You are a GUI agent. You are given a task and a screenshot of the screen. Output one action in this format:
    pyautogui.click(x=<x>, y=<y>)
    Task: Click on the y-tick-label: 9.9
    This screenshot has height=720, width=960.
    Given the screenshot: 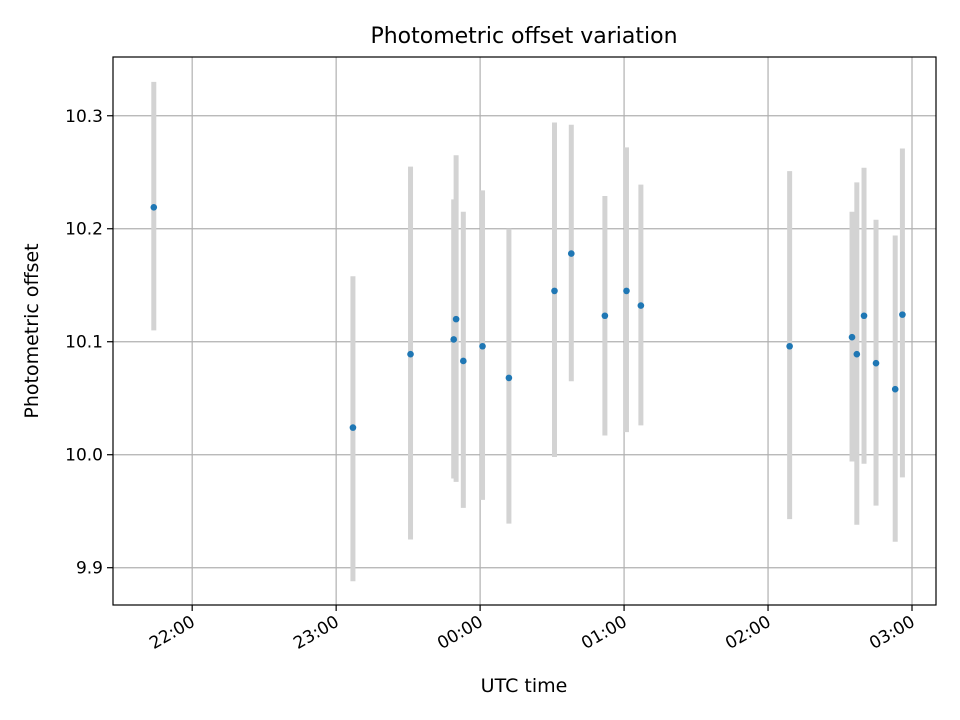 What is the action you would take?
    pyautogui.click(x=89, y=569)
    